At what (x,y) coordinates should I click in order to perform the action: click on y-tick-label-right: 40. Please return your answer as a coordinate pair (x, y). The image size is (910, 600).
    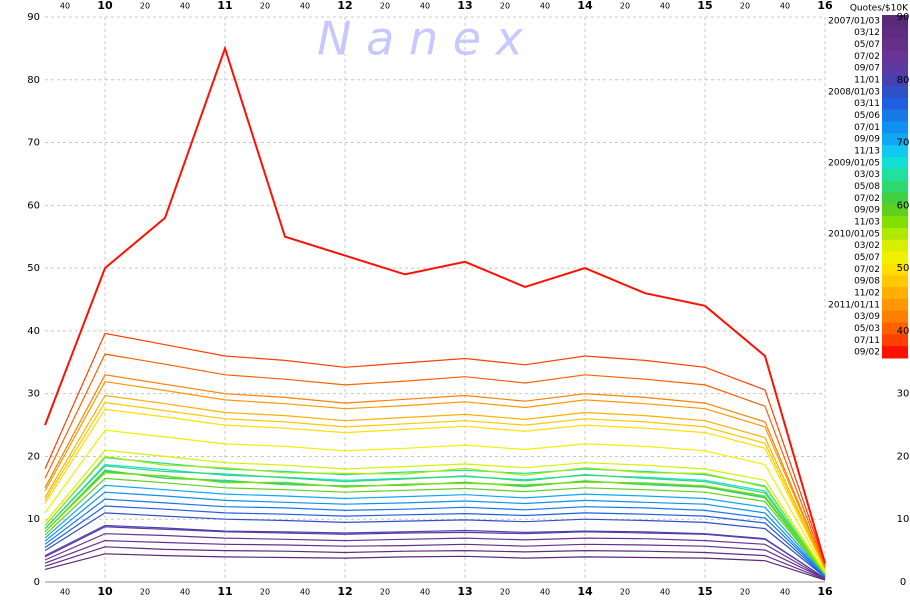
    Looking at the image, I should click on (903, 331).